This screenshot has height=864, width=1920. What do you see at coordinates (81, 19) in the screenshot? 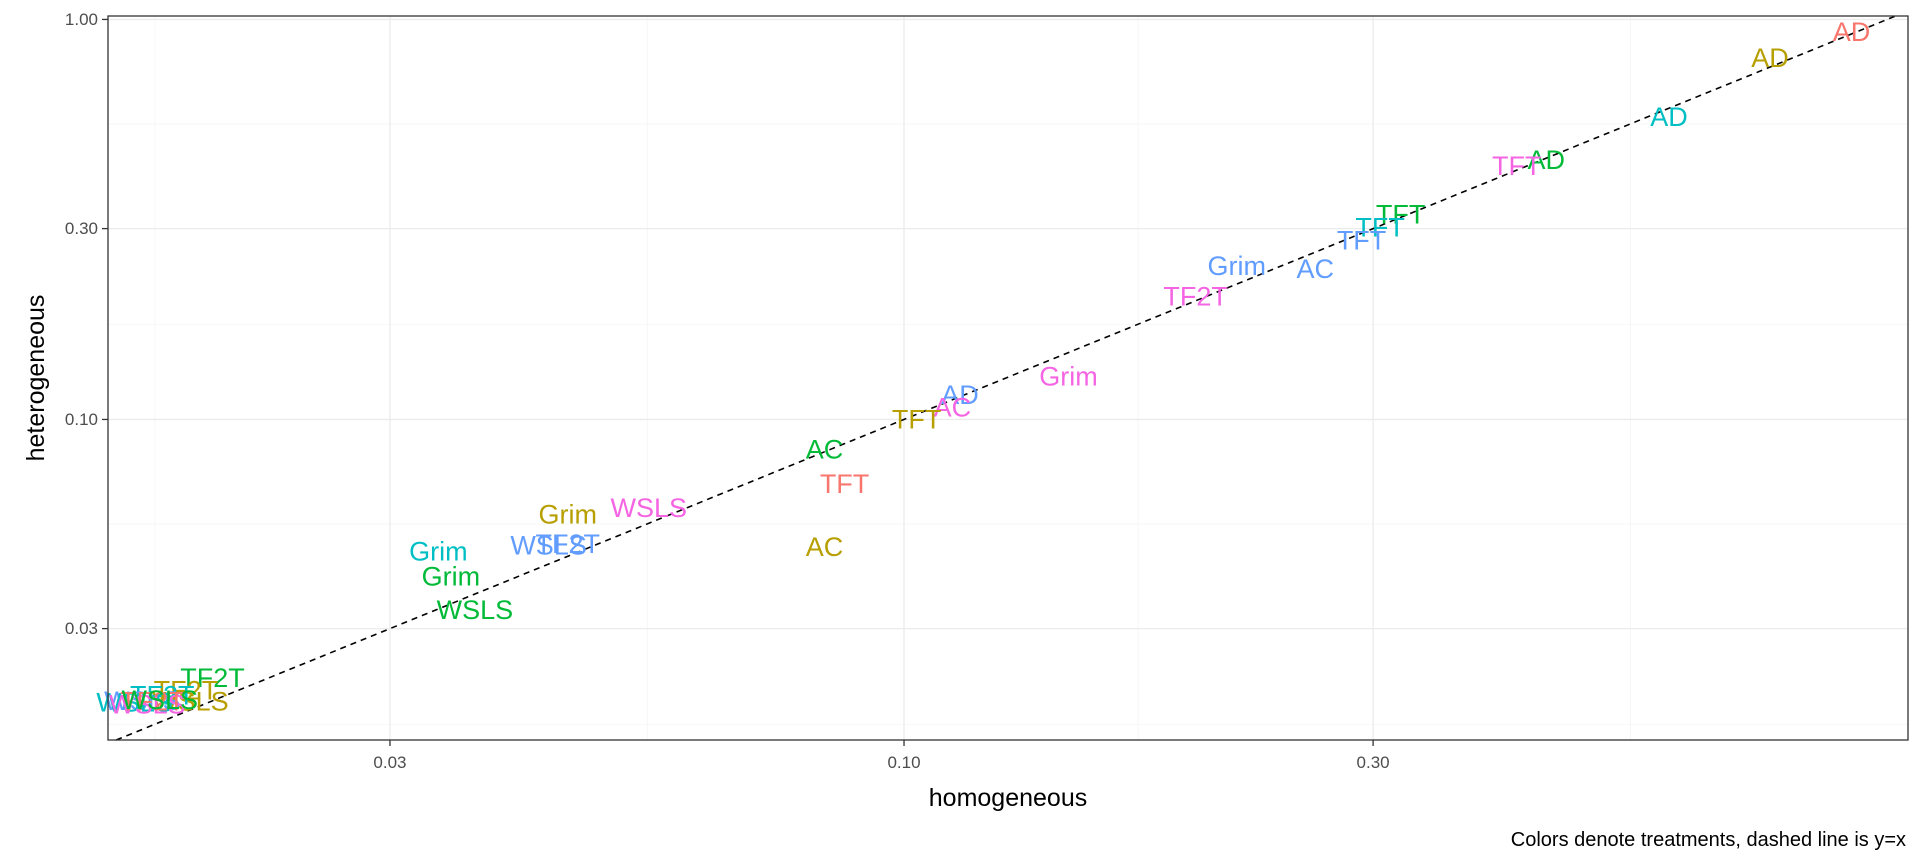
I see `y-tick-label: 1.00` at bounding box center [81, 19].